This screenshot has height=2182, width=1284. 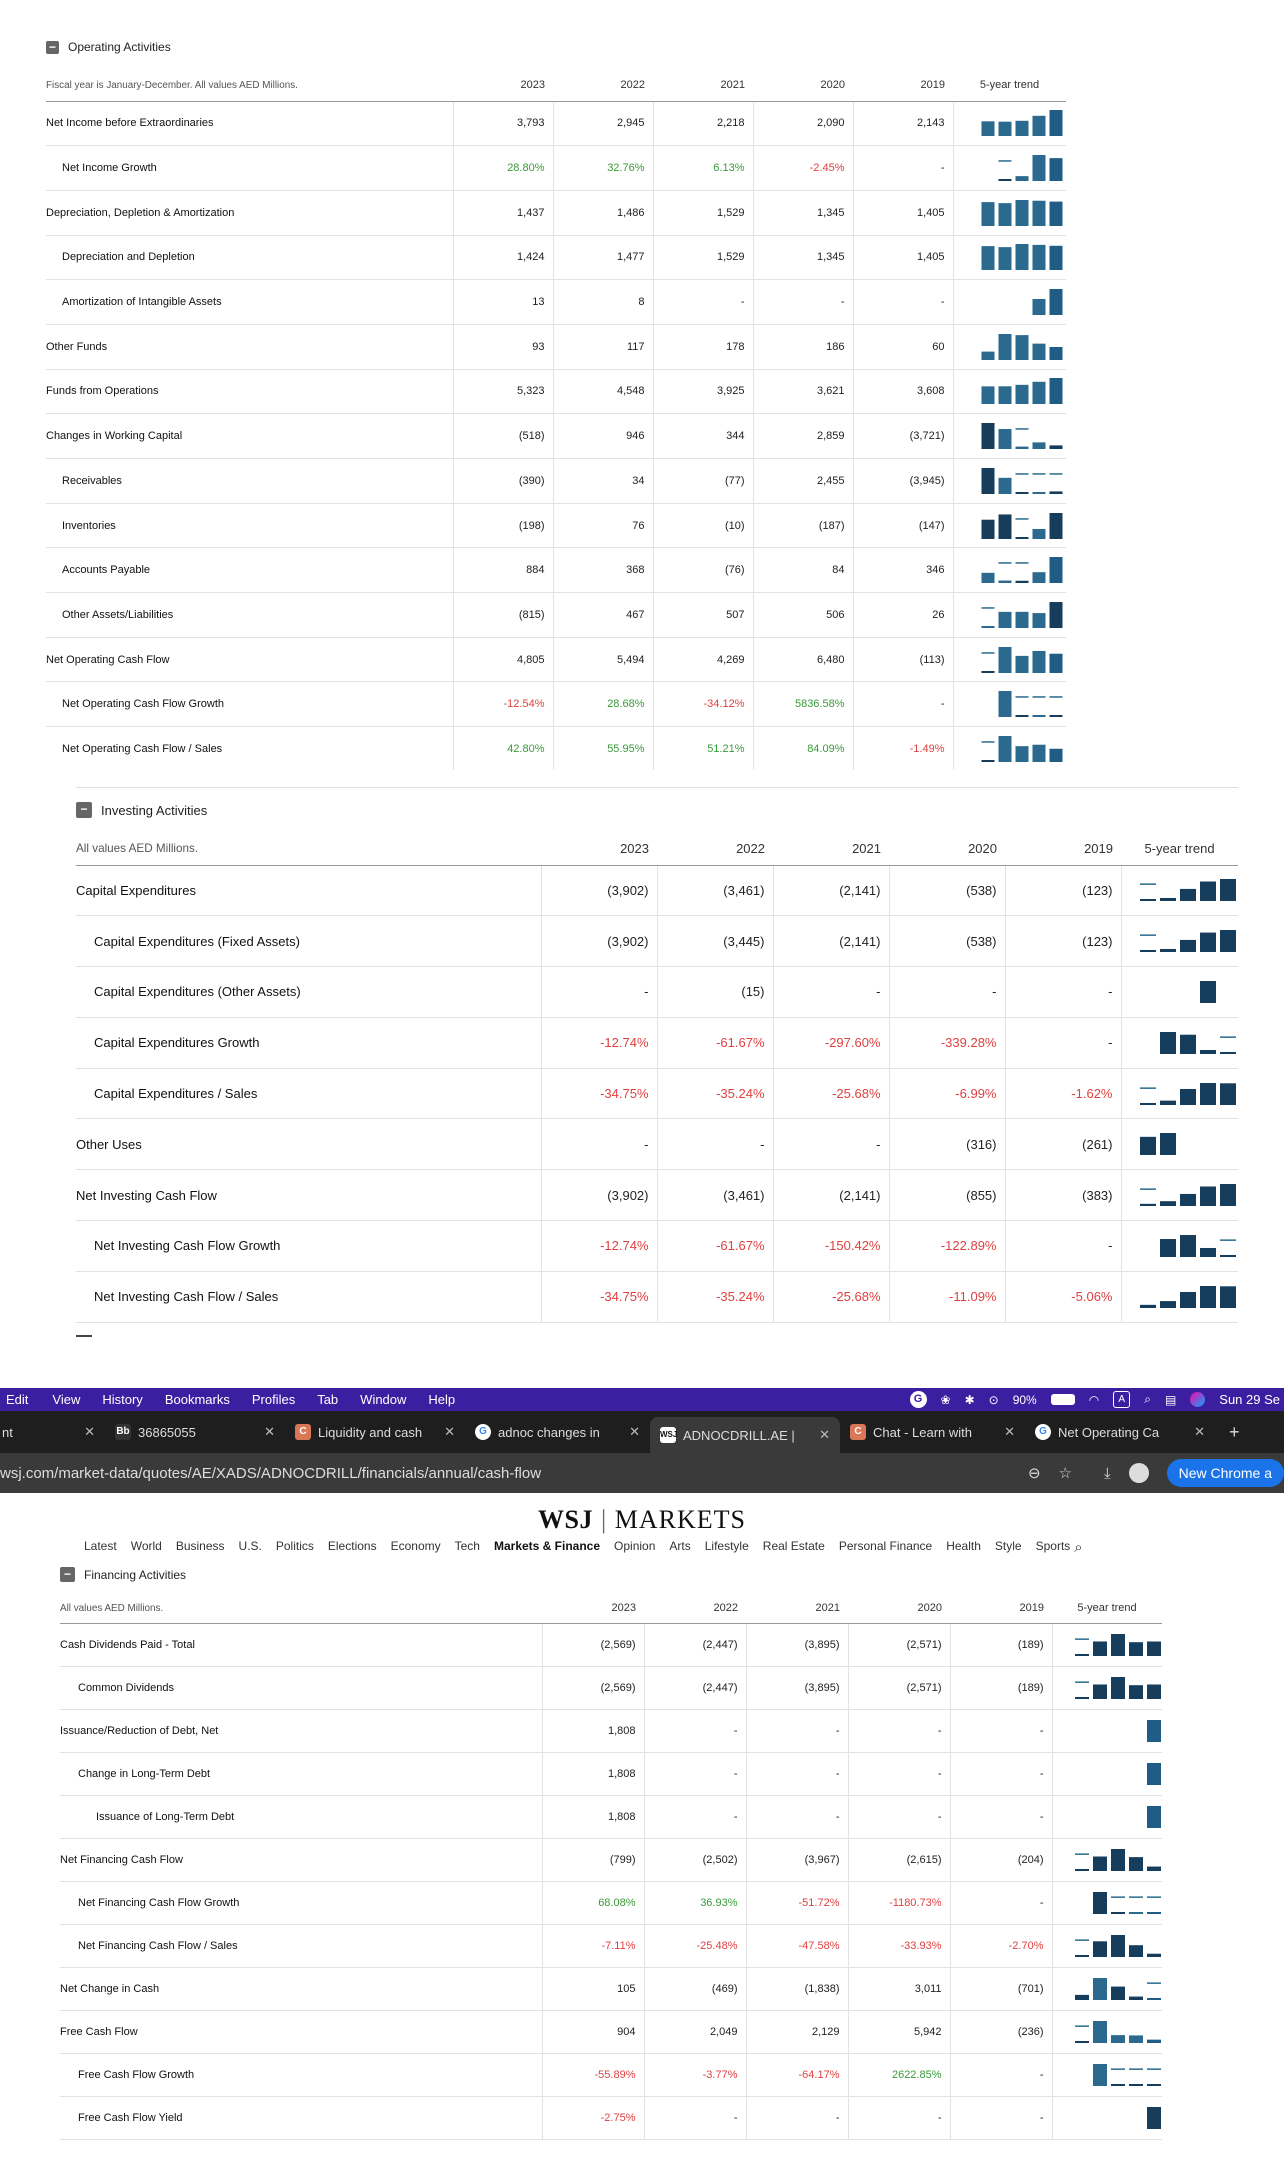 I want to click on menu-view: View, so click(x=66, y=1399).